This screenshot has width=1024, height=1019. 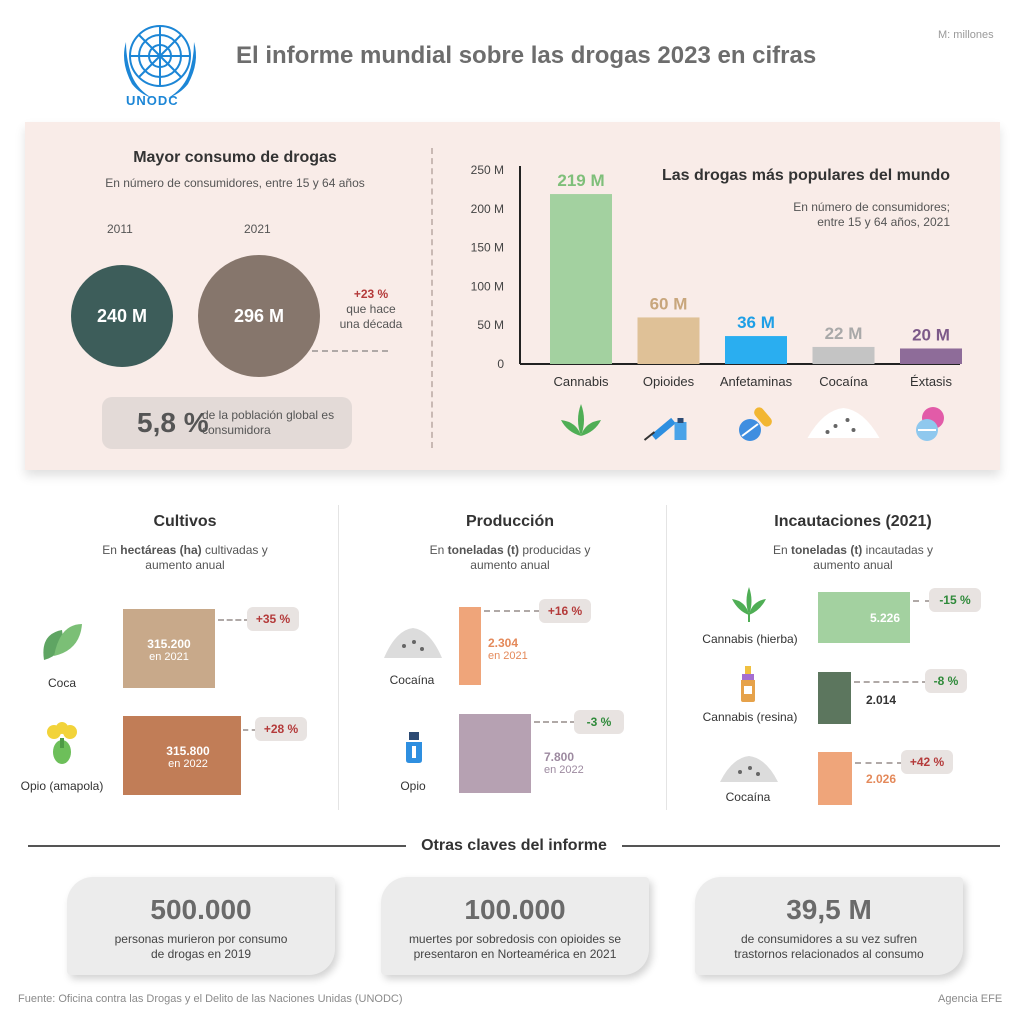 What do you see at coordinates (62, 743) in the screenshot?
I see `poppy-icon` at bounding box center [62, 743].